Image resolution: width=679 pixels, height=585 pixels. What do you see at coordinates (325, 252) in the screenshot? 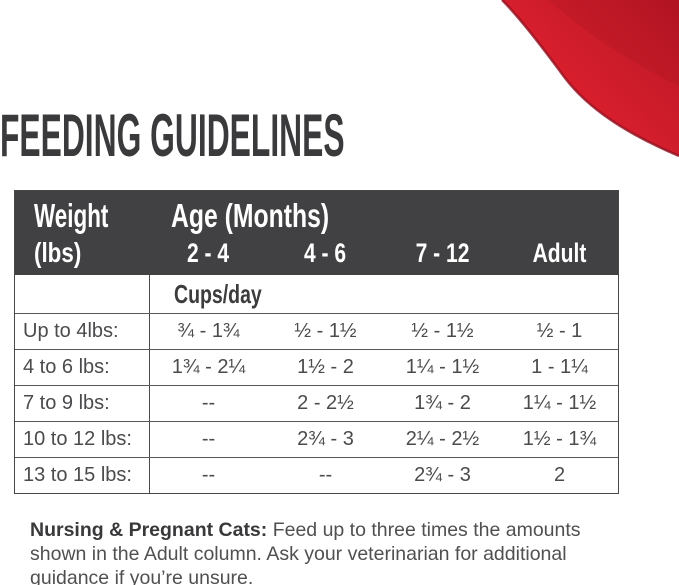
I see `column-header-4-6: 4 - 6` at bounding box center [325, 252].